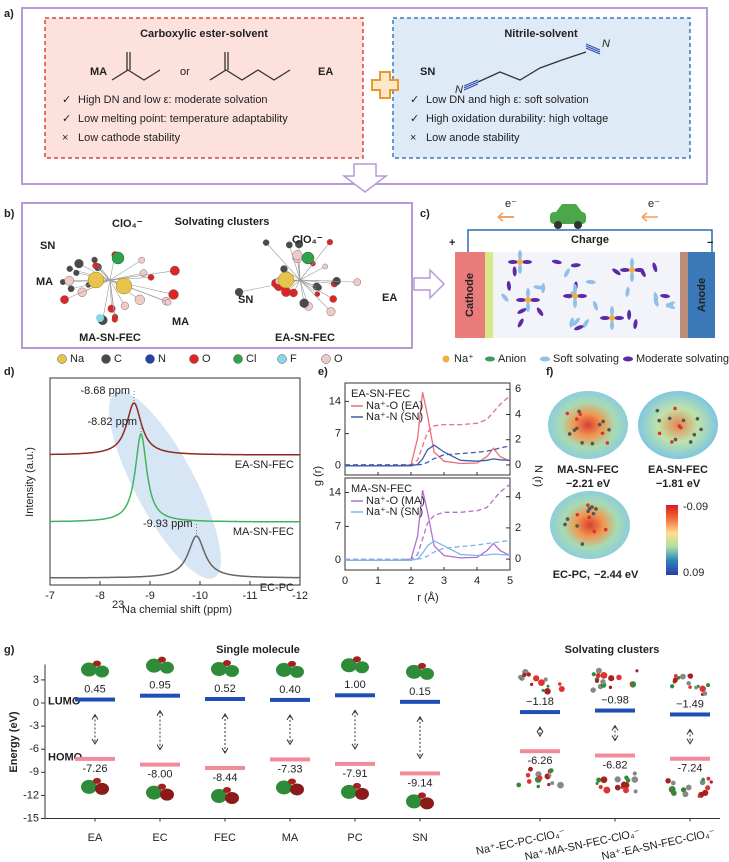 The height and width of the screenshot is (862, 729). What do you see at coordinates (427, 72) in the screenshot?
I see `molecule-name: SN` at bounding box center [427, 72].